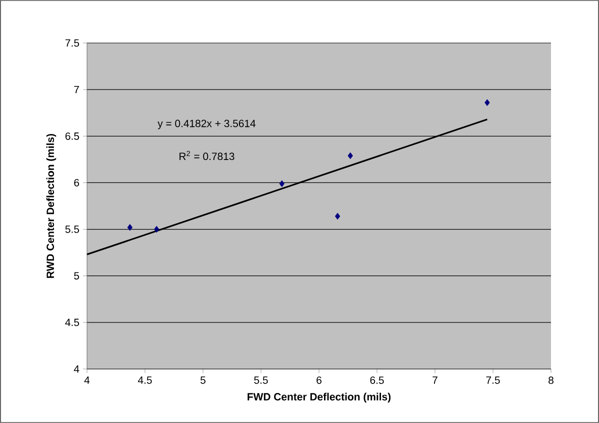  I want to click on x-tick-label: 5, so click(203, 380).